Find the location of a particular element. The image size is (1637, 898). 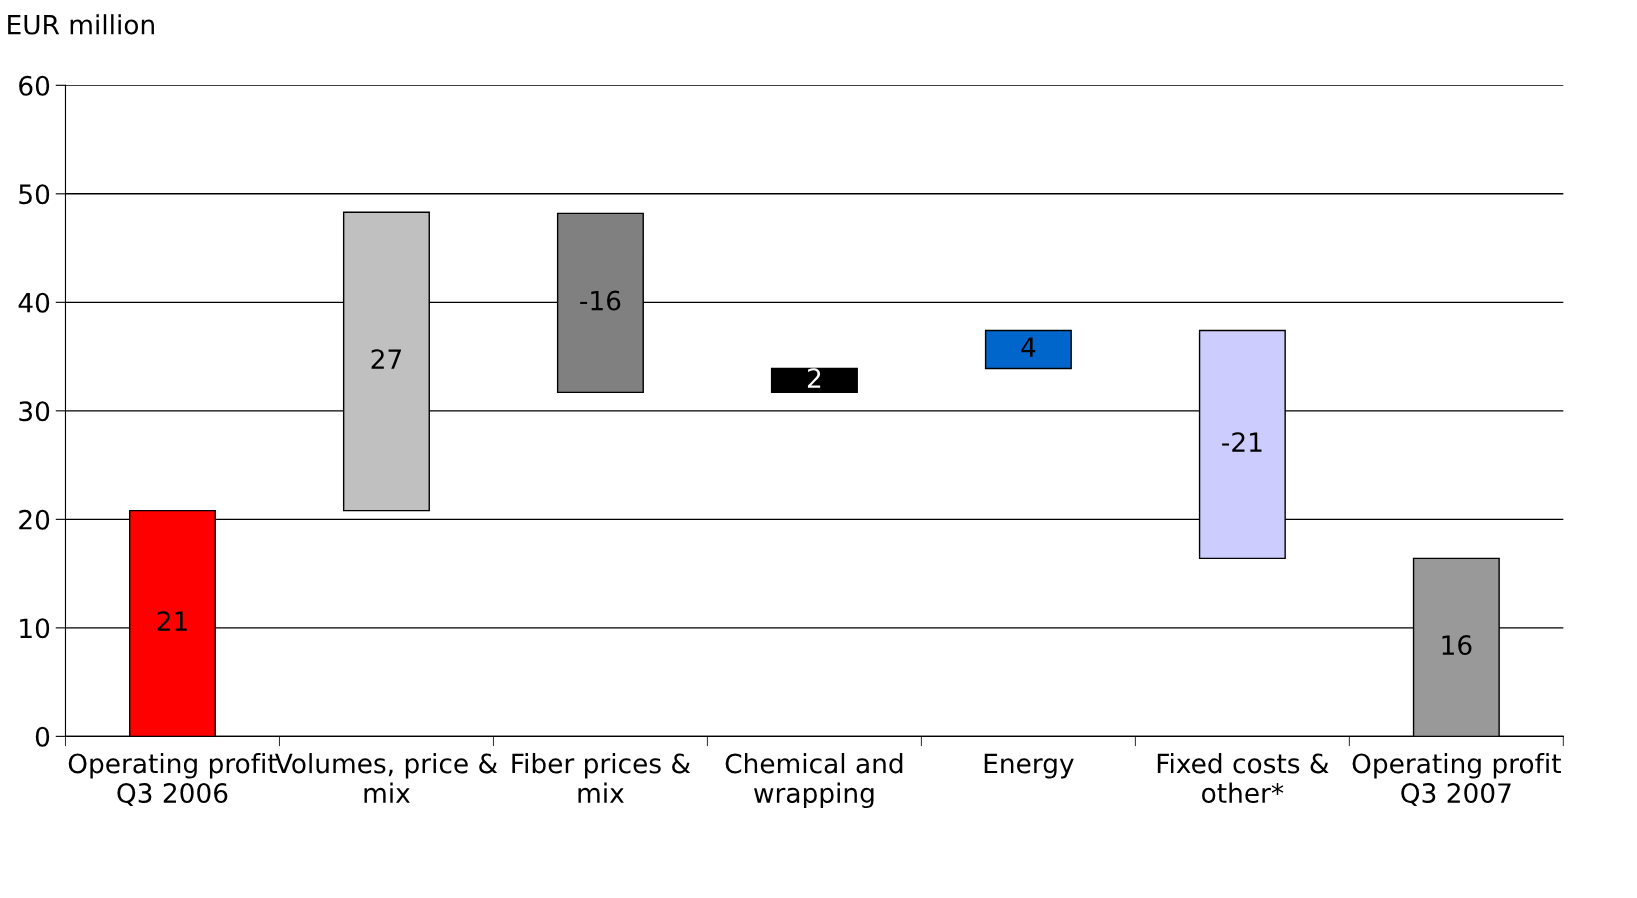

x-tick-label: Fixed costs & other* is located at coordinates (1243, 778).